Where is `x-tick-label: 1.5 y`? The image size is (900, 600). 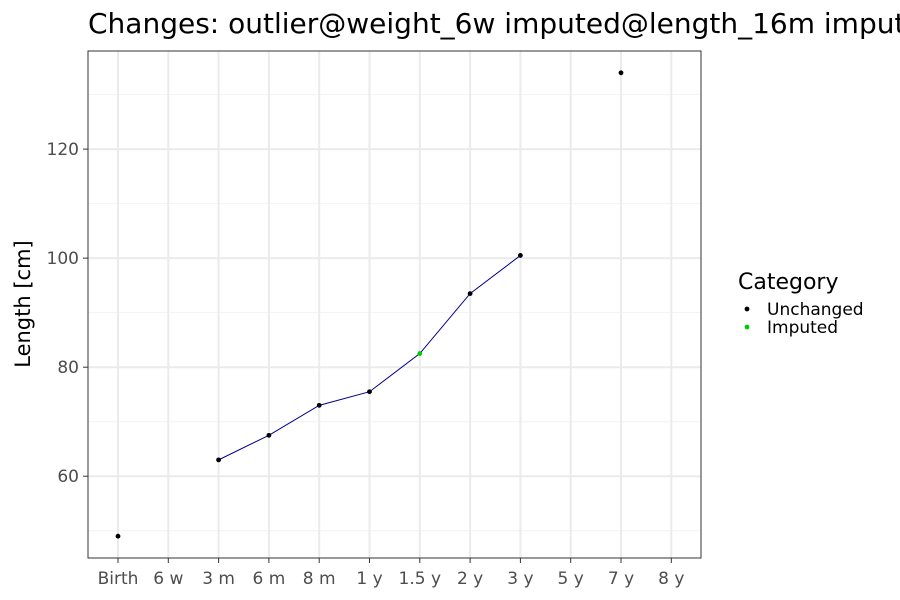 x-tick-label: 1.5 y is located at coordinates (420, 579).